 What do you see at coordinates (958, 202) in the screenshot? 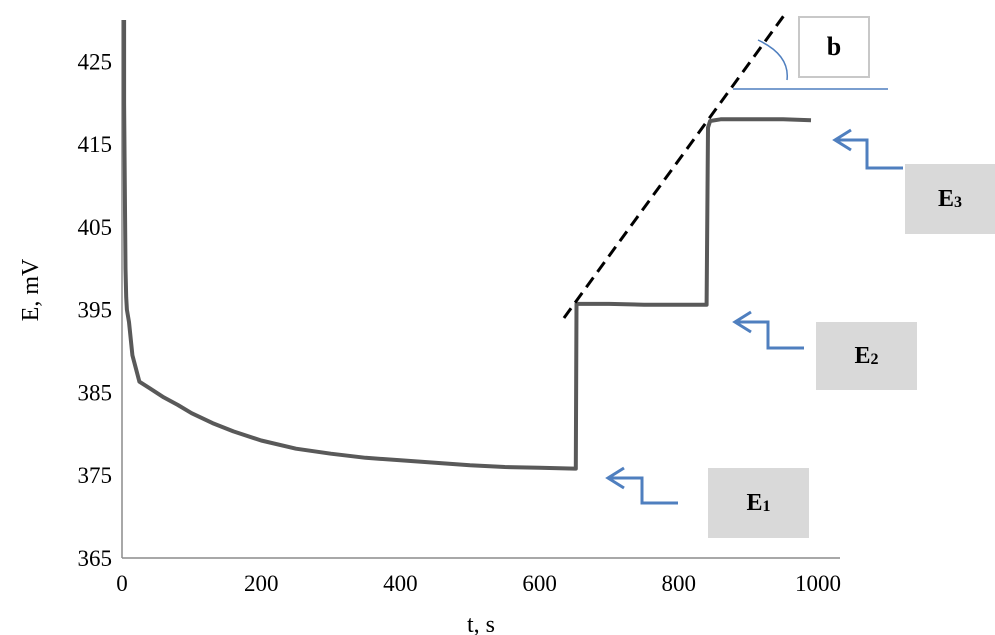
I see `callout-e3-subscript: 3` at bounding box center [958, 202].